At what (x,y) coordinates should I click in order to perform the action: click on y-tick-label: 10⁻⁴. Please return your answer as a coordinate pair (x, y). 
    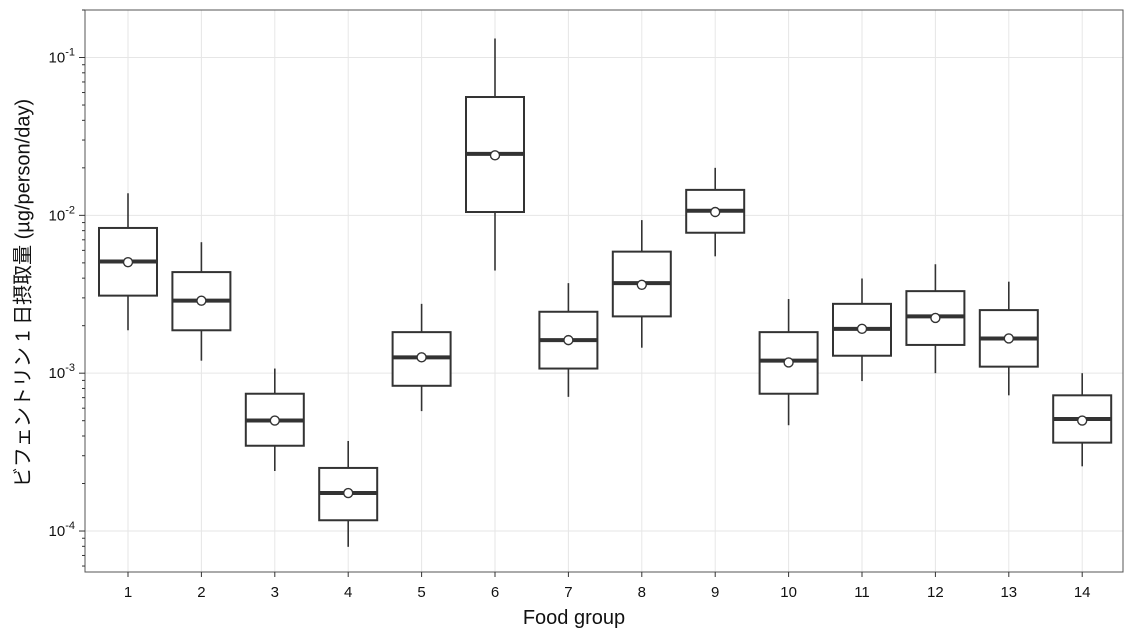
    Looking at the image, I should click on (62, 530).